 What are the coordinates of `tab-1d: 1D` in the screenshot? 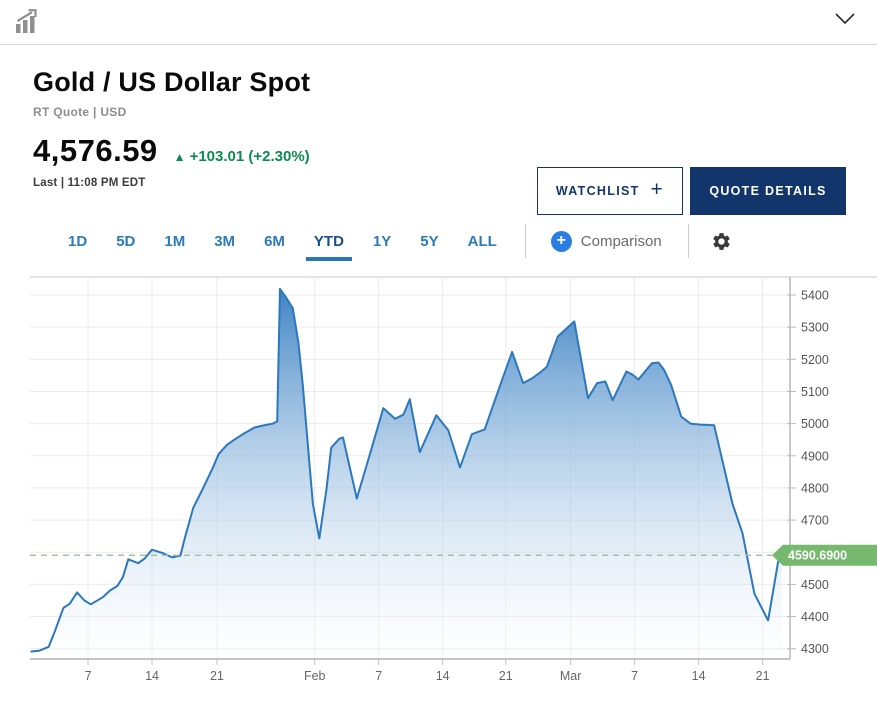 It's located at (78, 241).